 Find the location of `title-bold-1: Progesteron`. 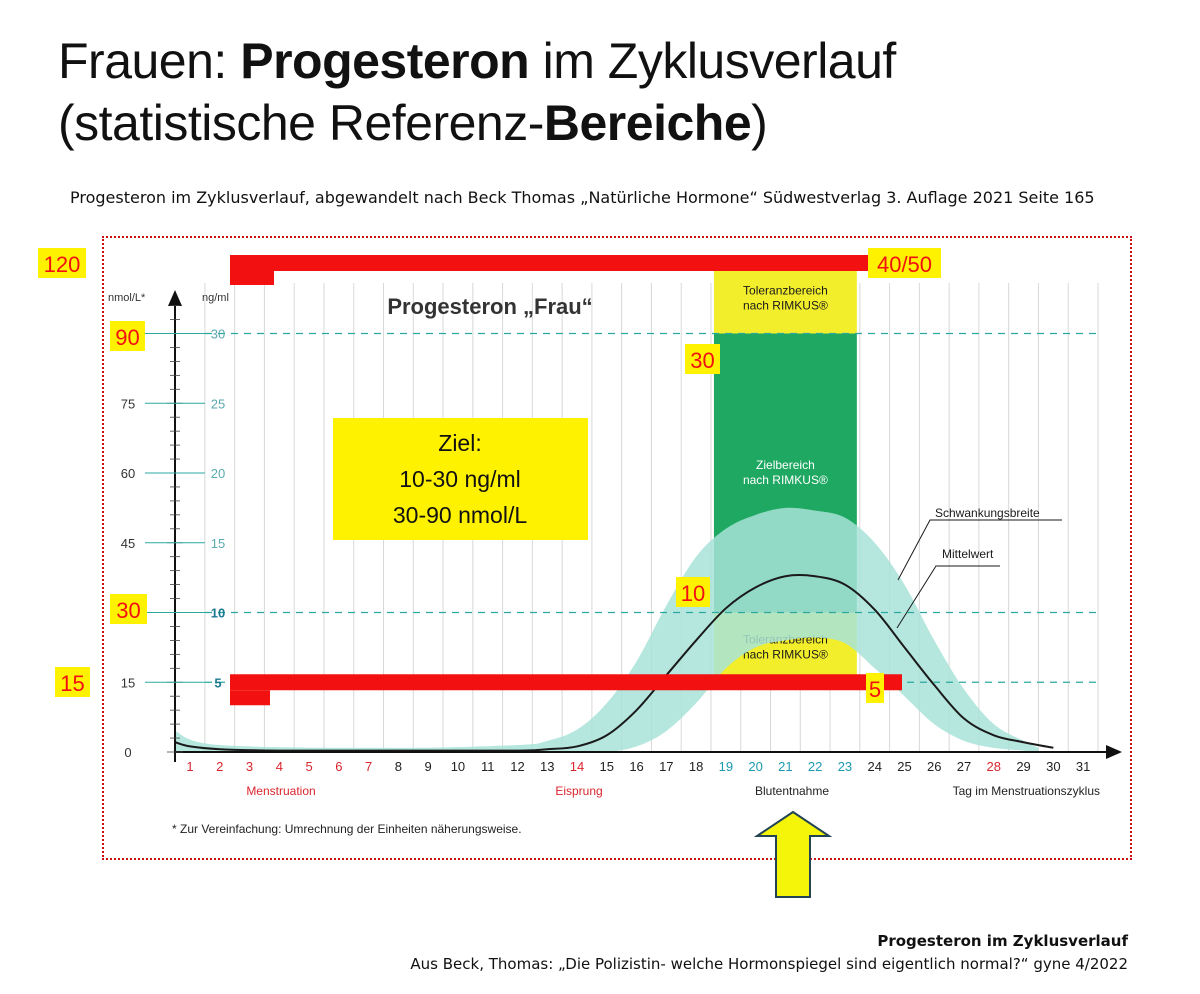

title-bold-1: Progesteron is located at coordinates (385, 61).